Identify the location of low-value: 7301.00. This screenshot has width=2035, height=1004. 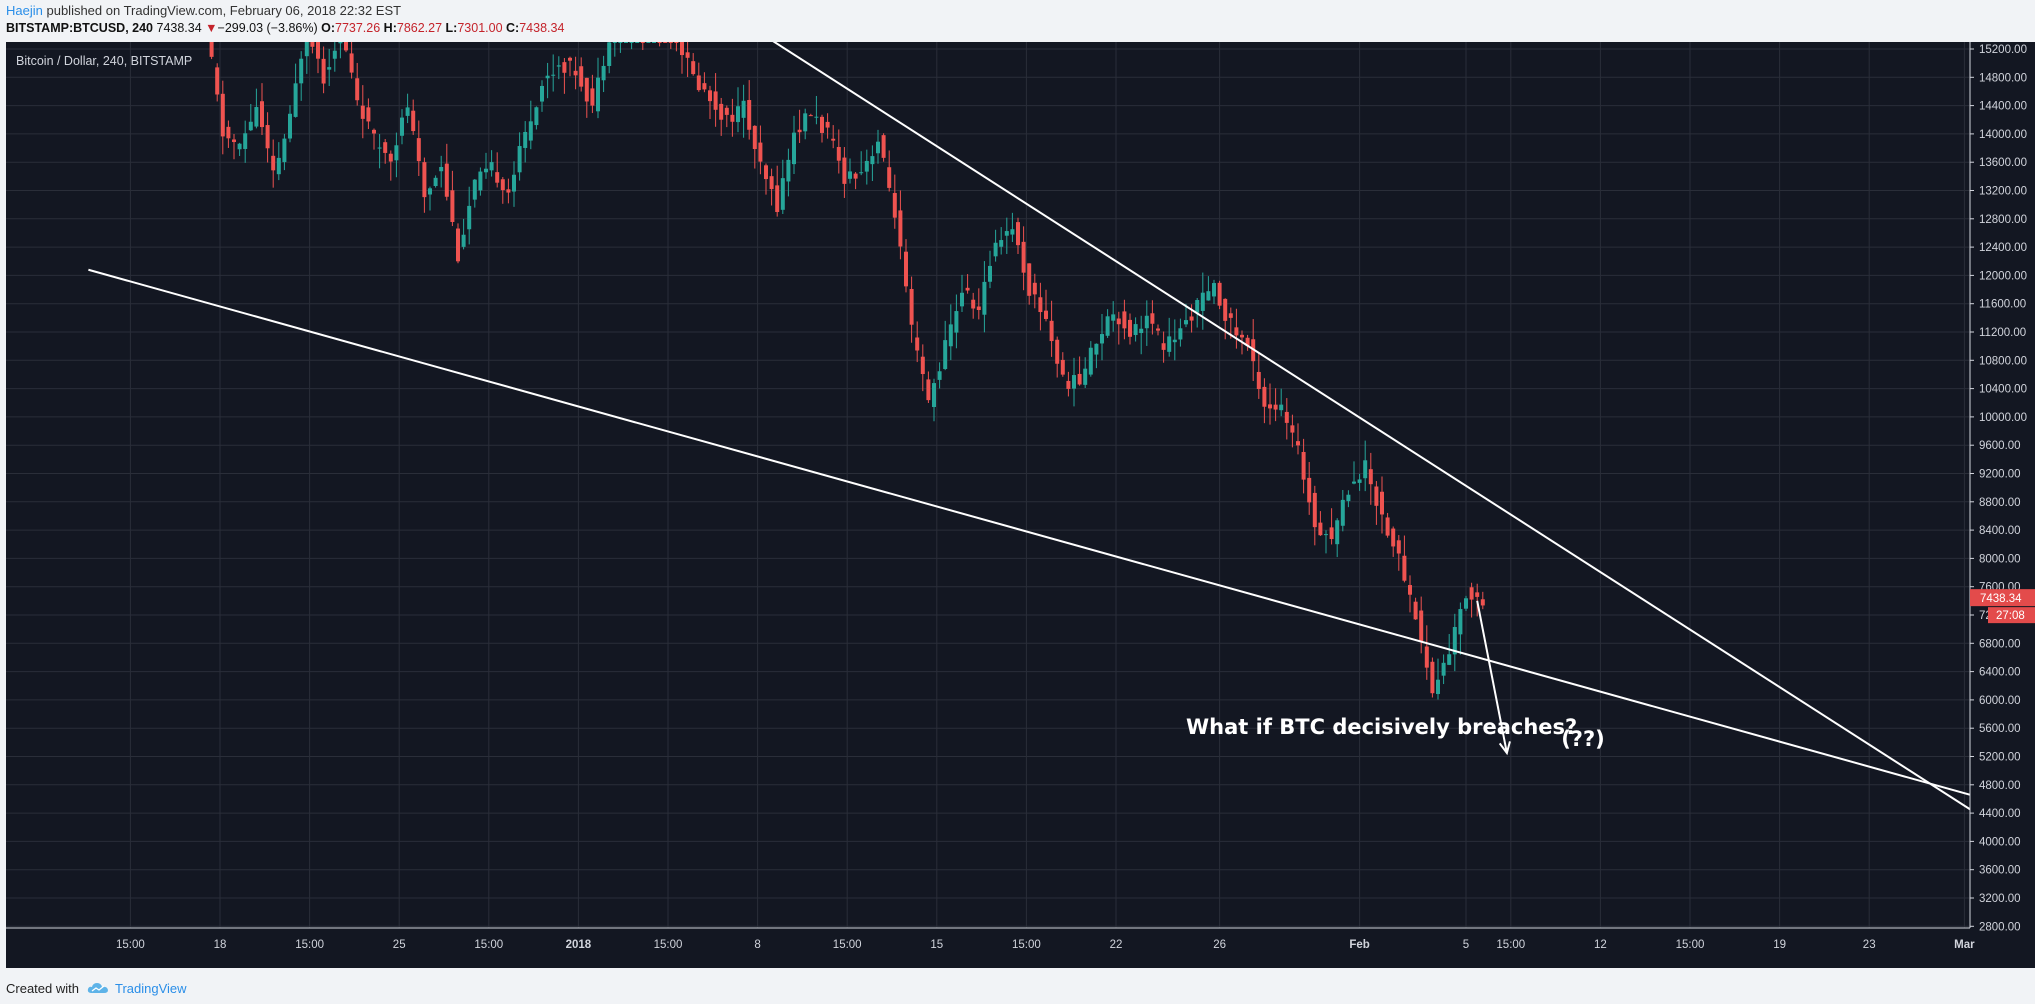
(480, 28).